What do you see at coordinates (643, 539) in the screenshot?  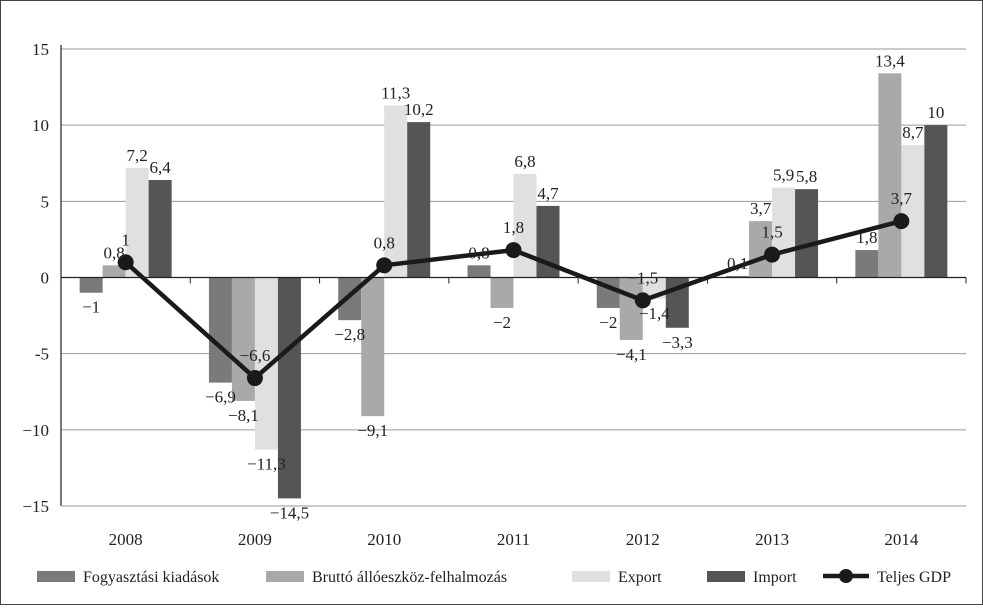 I see `x-tick-label: 2012` at bounding box center [643, 539].